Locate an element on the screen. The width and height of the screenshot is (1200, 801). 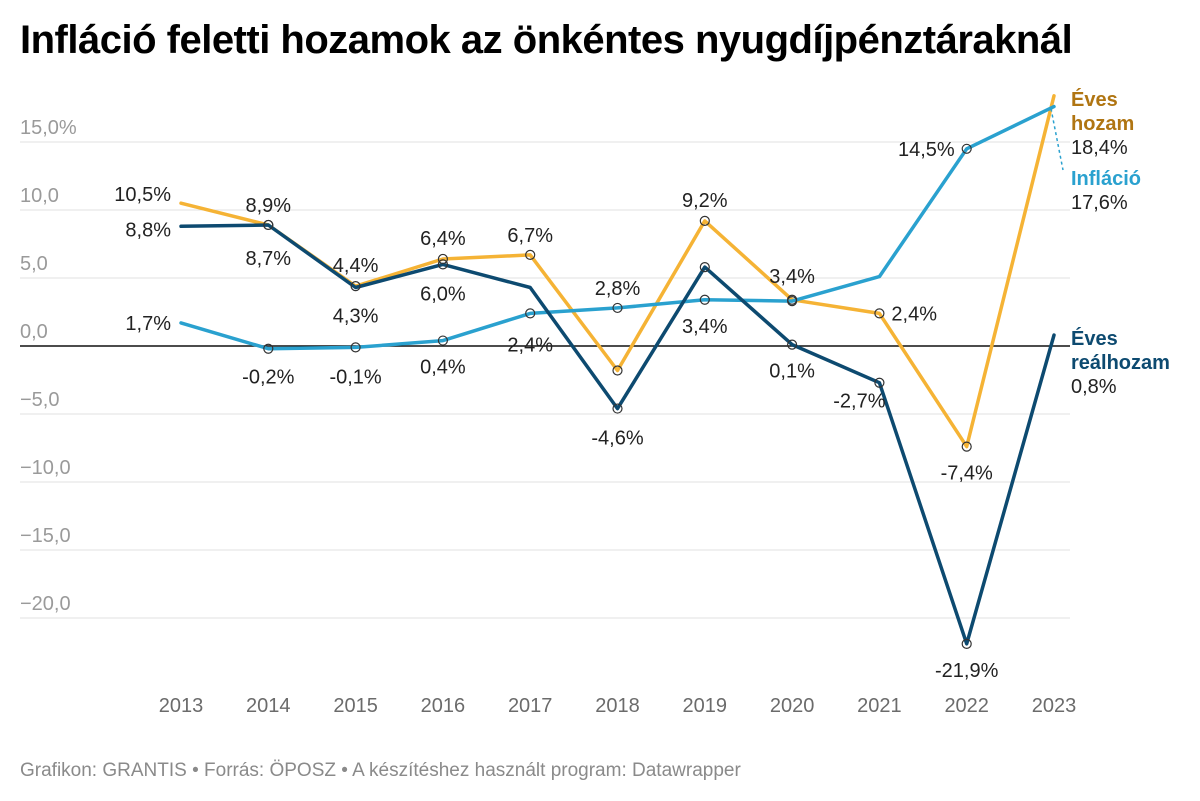
y-tick-label: 15,0% is located at coordinates (48, 128).